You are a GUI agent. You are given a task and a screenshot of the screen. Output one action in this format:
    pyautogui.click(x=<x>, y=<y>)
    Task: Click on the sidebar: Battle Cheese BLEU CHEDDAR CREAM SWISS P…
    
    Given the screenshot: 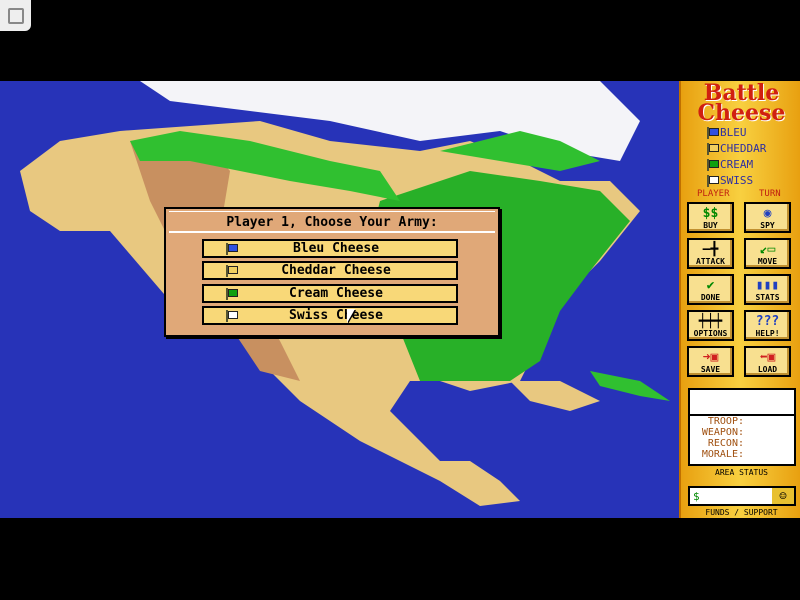 What is the action you would take?
    pyautogui.click(x=739, y=299)
    